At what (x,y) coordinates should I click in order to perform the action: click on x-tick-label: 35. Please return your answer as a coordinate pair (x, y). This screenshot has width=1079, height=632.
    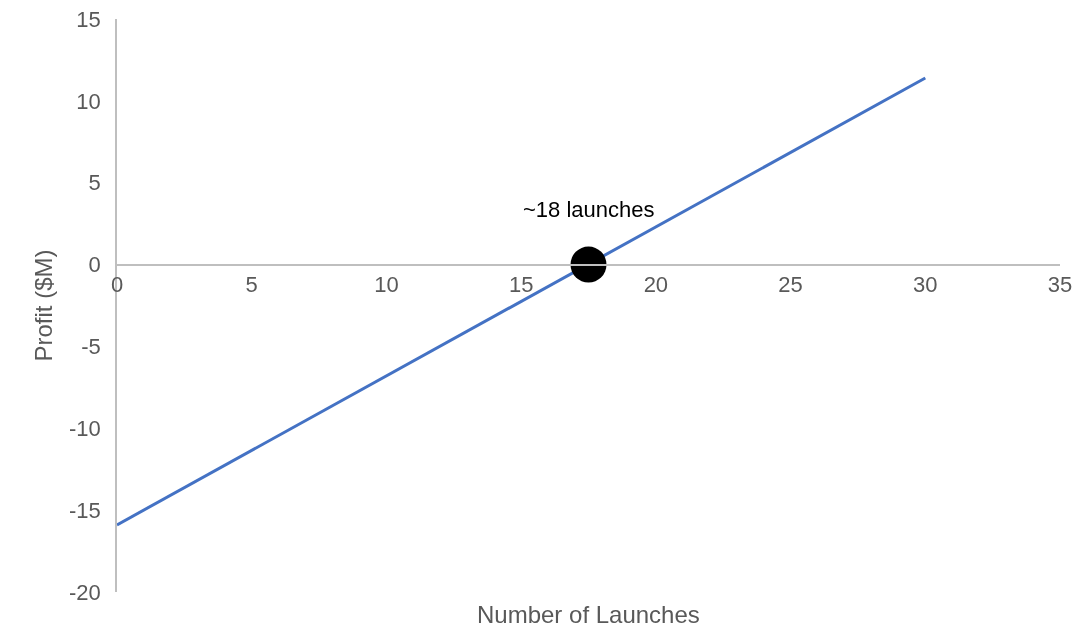
    Looking at the image, I should click on (1060, 284).